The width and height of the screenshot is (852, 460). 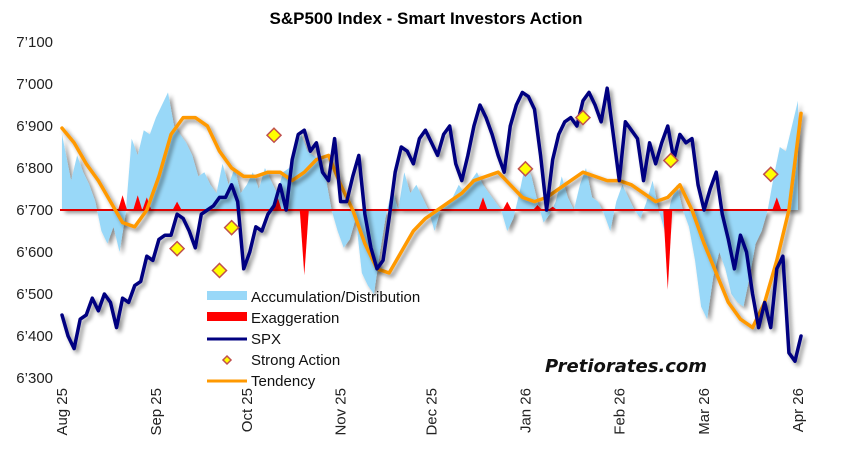 What do you see at coordinates (34, 378) in the screenshot?
I see `y-tick-label: 6’300` at bounding box center [34, 378].